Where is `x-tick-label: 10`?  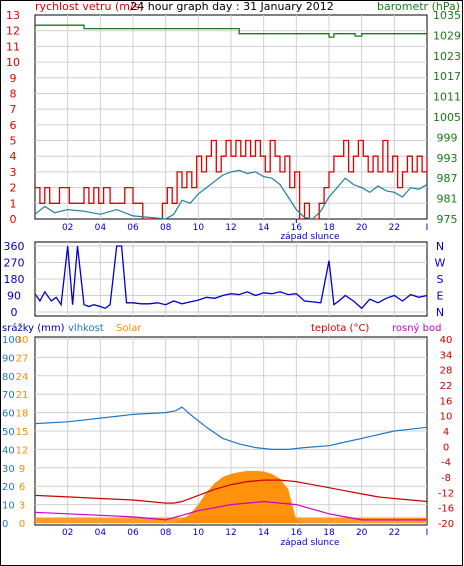 x-tick-label: 10 is located at coordinates (199, 533).